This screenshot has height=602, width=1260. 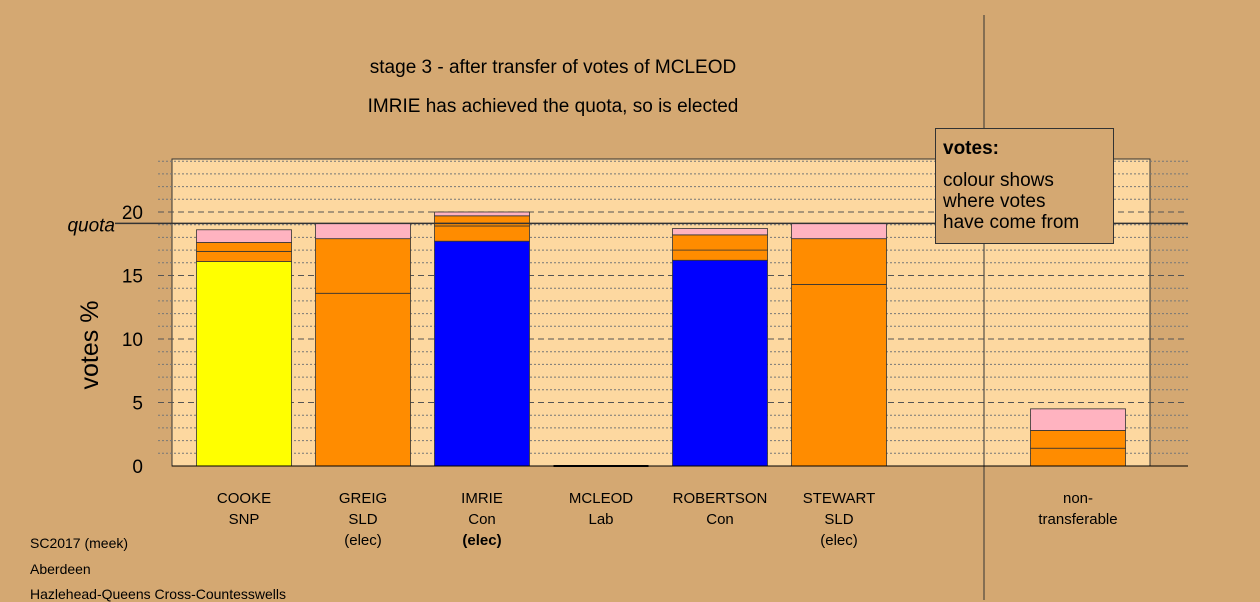 What do you see at coordinates (132, 213) in the screenshot?
I see `y-tick-label: 20` at bounding box center [132, 213].